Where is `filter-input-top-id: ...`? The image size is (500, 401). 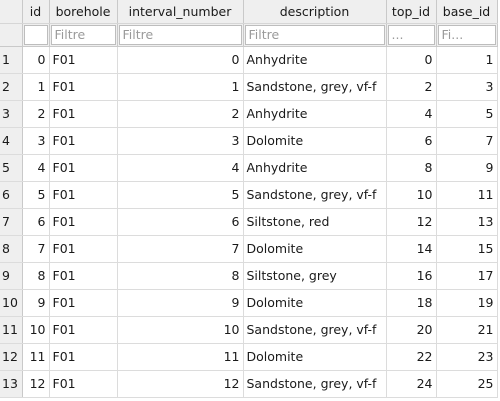
filter-input-top-id: ... is located at coordinates (411, 34).